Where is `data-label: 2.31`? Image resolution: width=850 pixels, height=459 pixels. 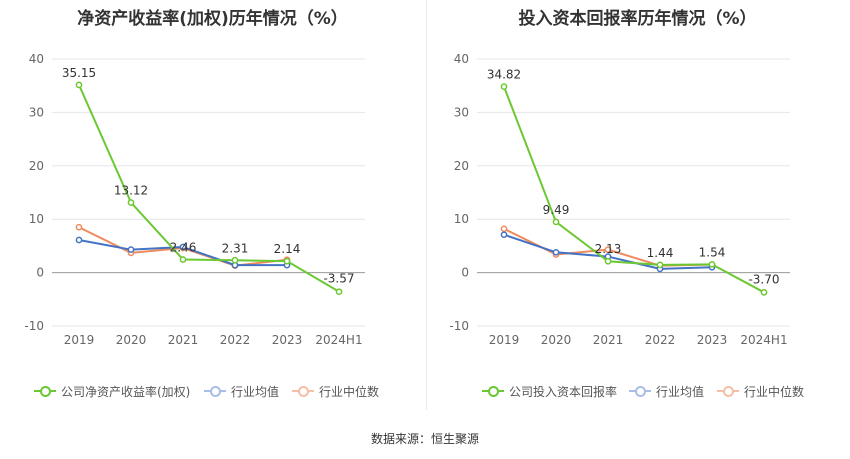
data-label: 2.31 is located at coordinates (235, 248).